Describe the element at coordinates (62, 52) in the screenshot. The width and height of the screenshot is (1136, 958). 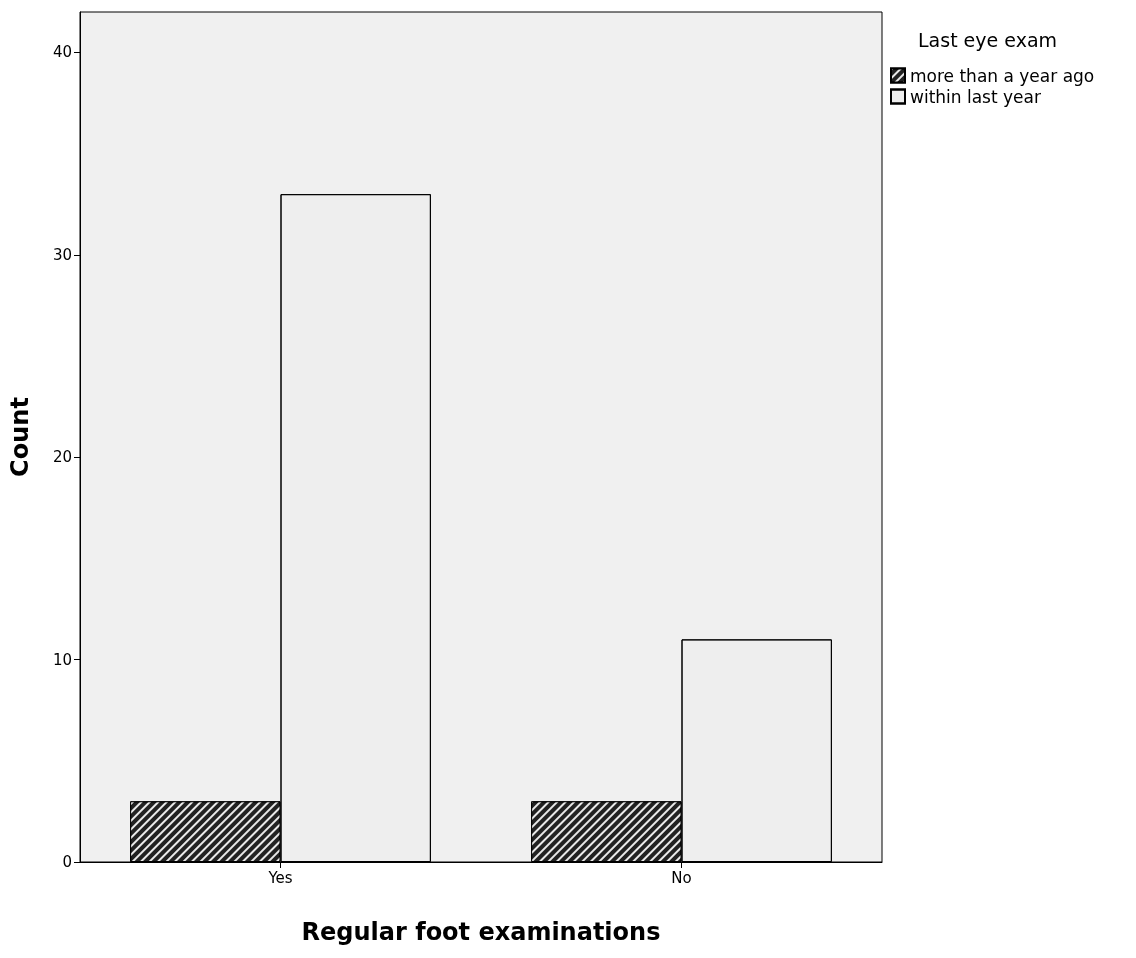
I see `y-tick-label: 40` at that location.